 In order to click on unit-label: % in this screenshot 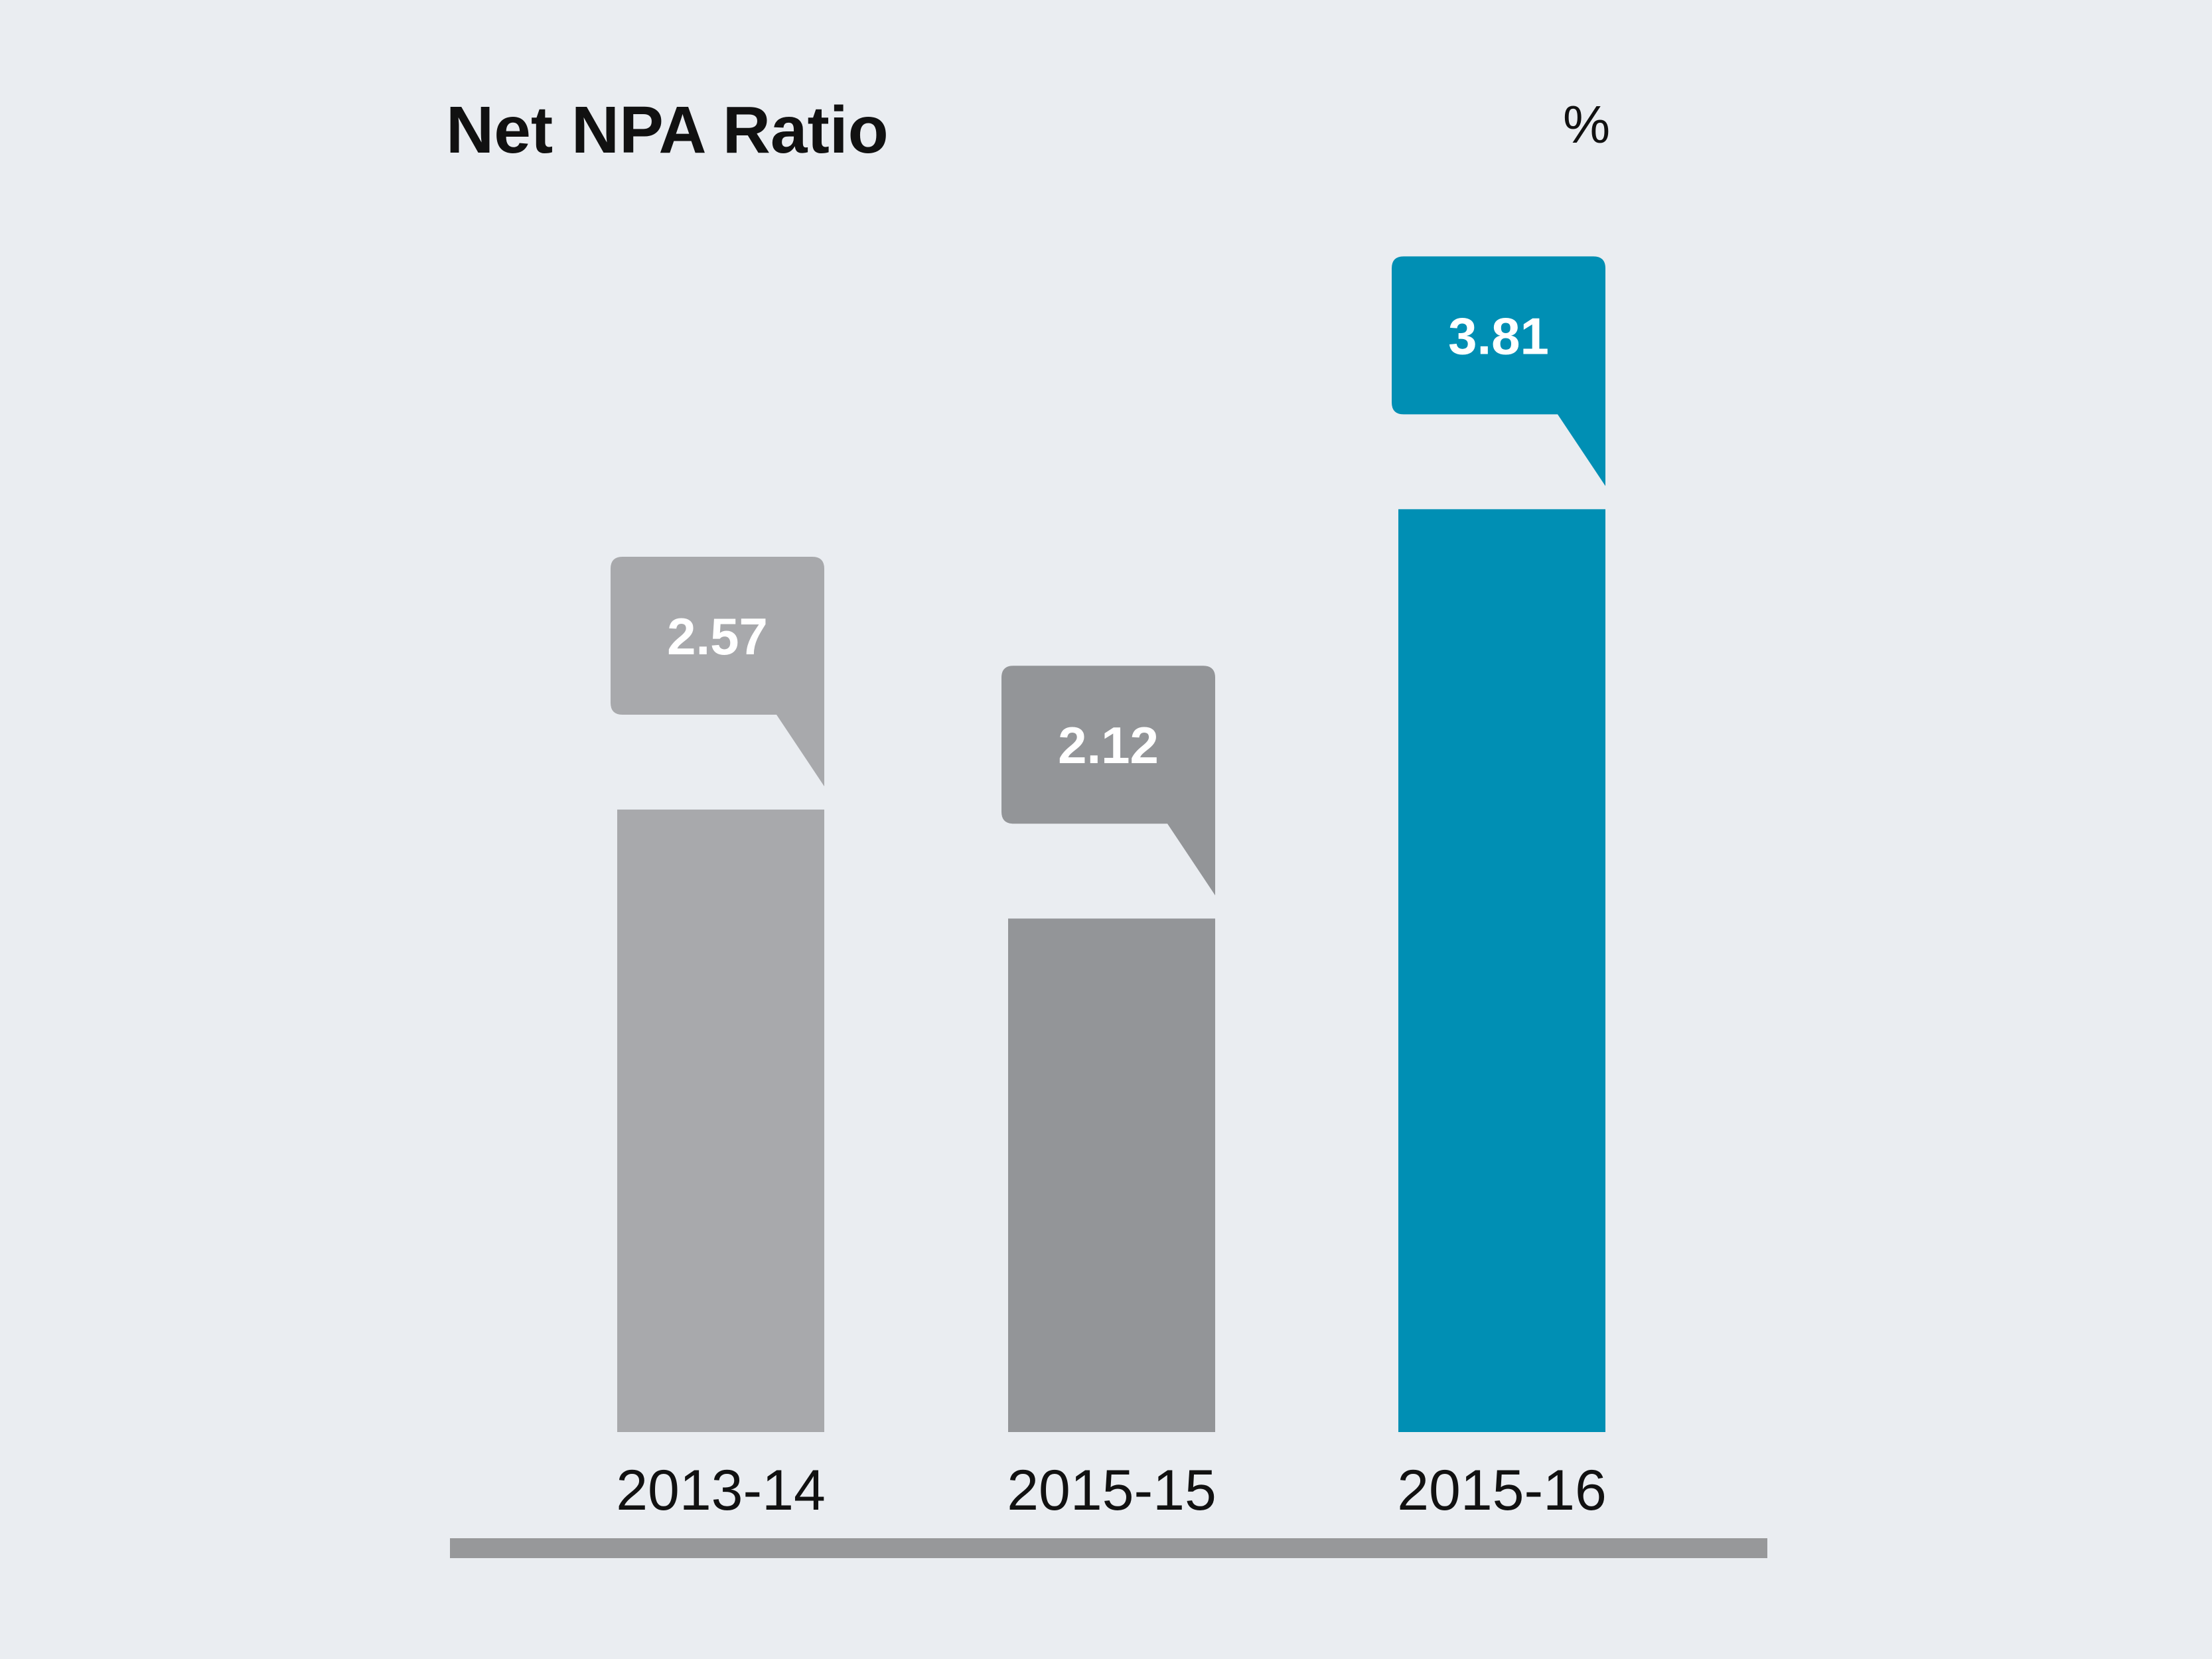, I will do `click(1587, 124)`.